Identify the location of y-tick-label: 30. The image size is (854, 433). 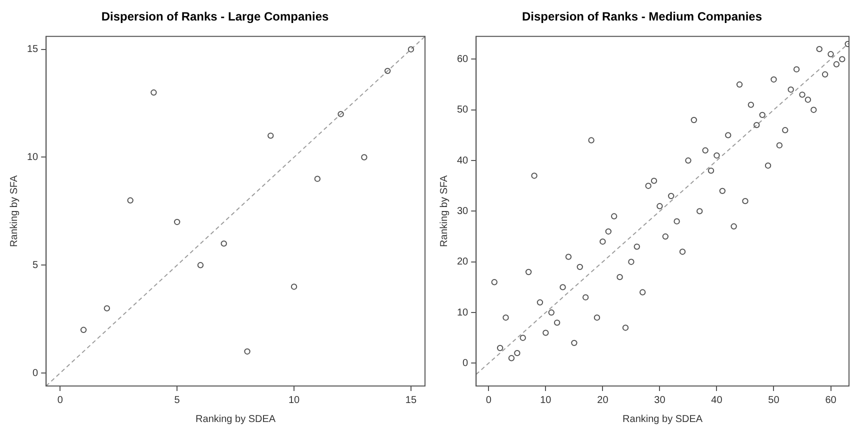
(463, 211).